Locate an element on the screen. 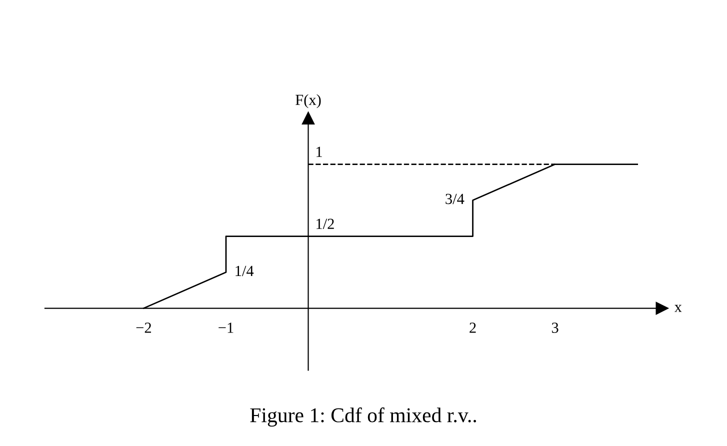 This screenshot has width=727, height=446. annotation: 1/2 is located at coordinates (325, 223).